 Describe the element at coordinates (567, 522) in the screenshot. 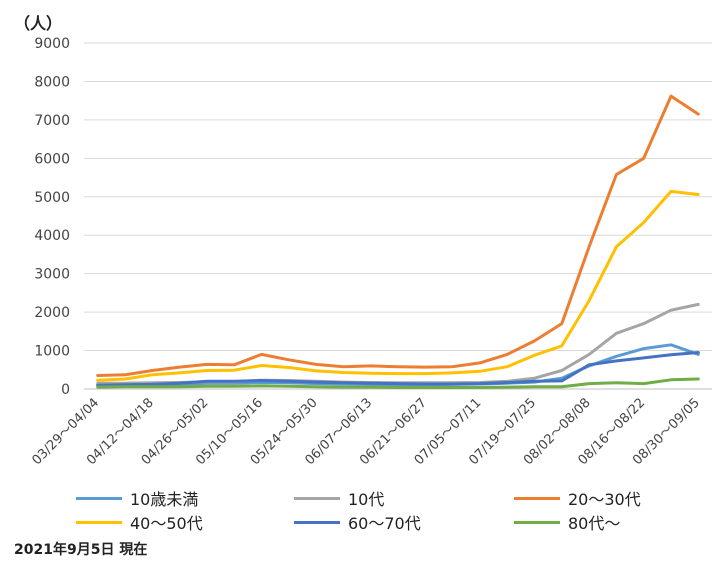

I see `legend-item: 80代～` at that location.